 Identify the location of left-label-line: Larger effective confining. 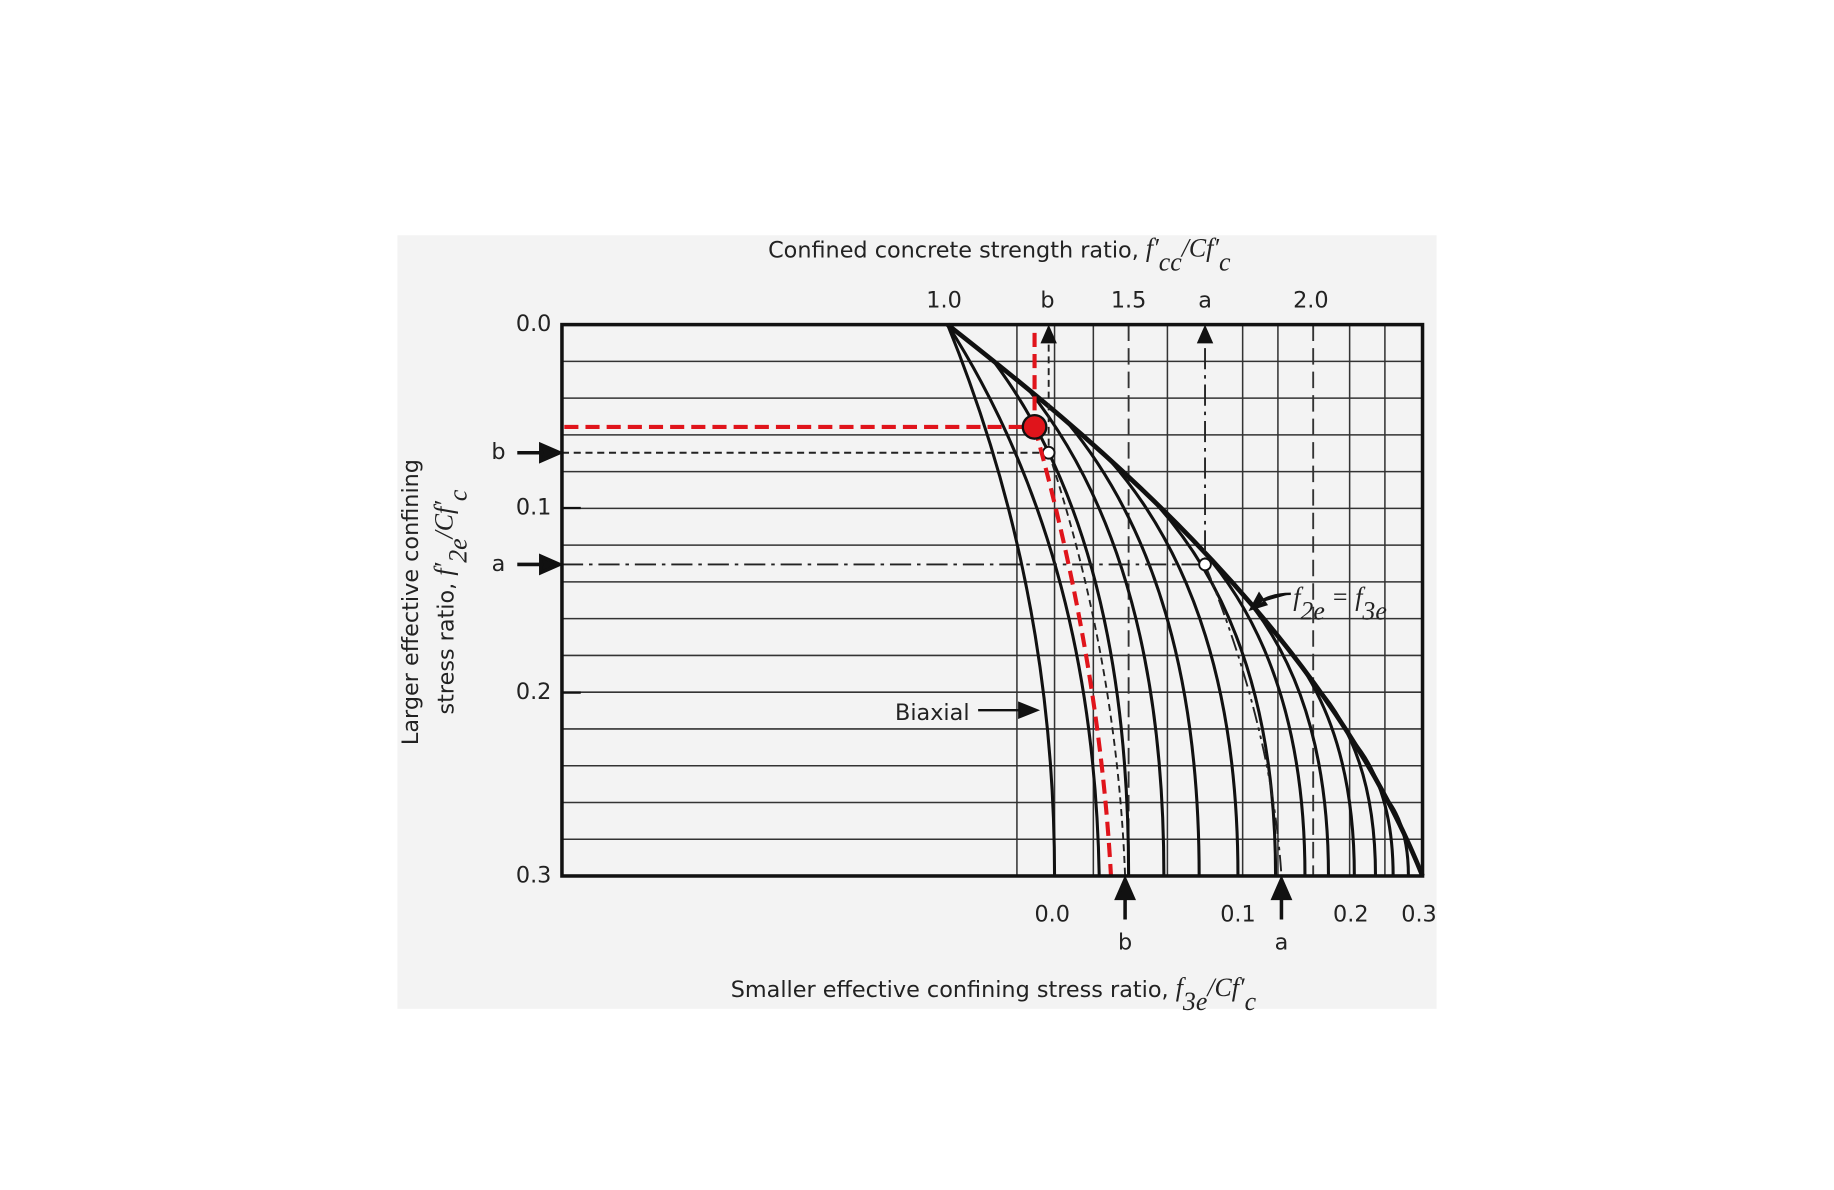
(411, 602).